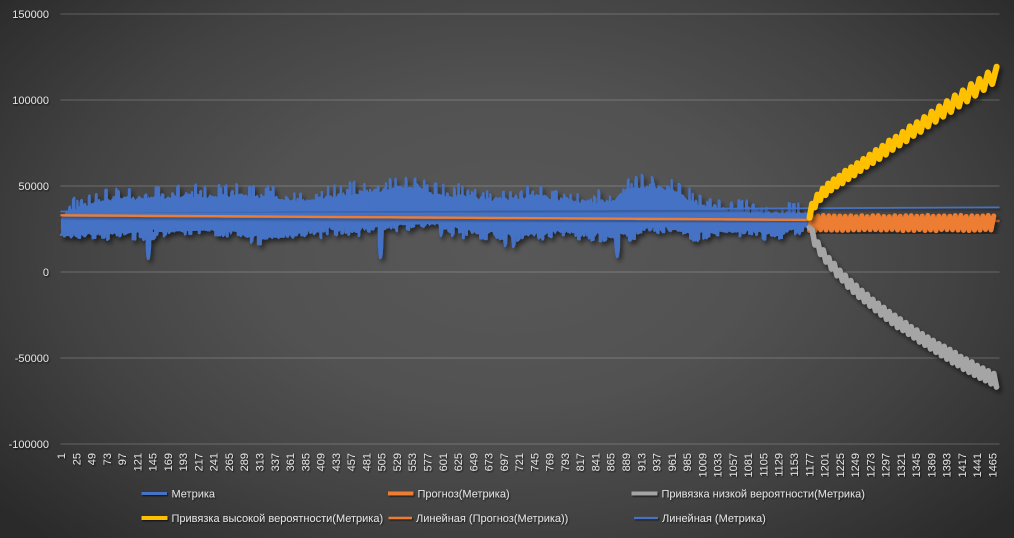  I want to click on svg-text: 49, so click(93, 459).